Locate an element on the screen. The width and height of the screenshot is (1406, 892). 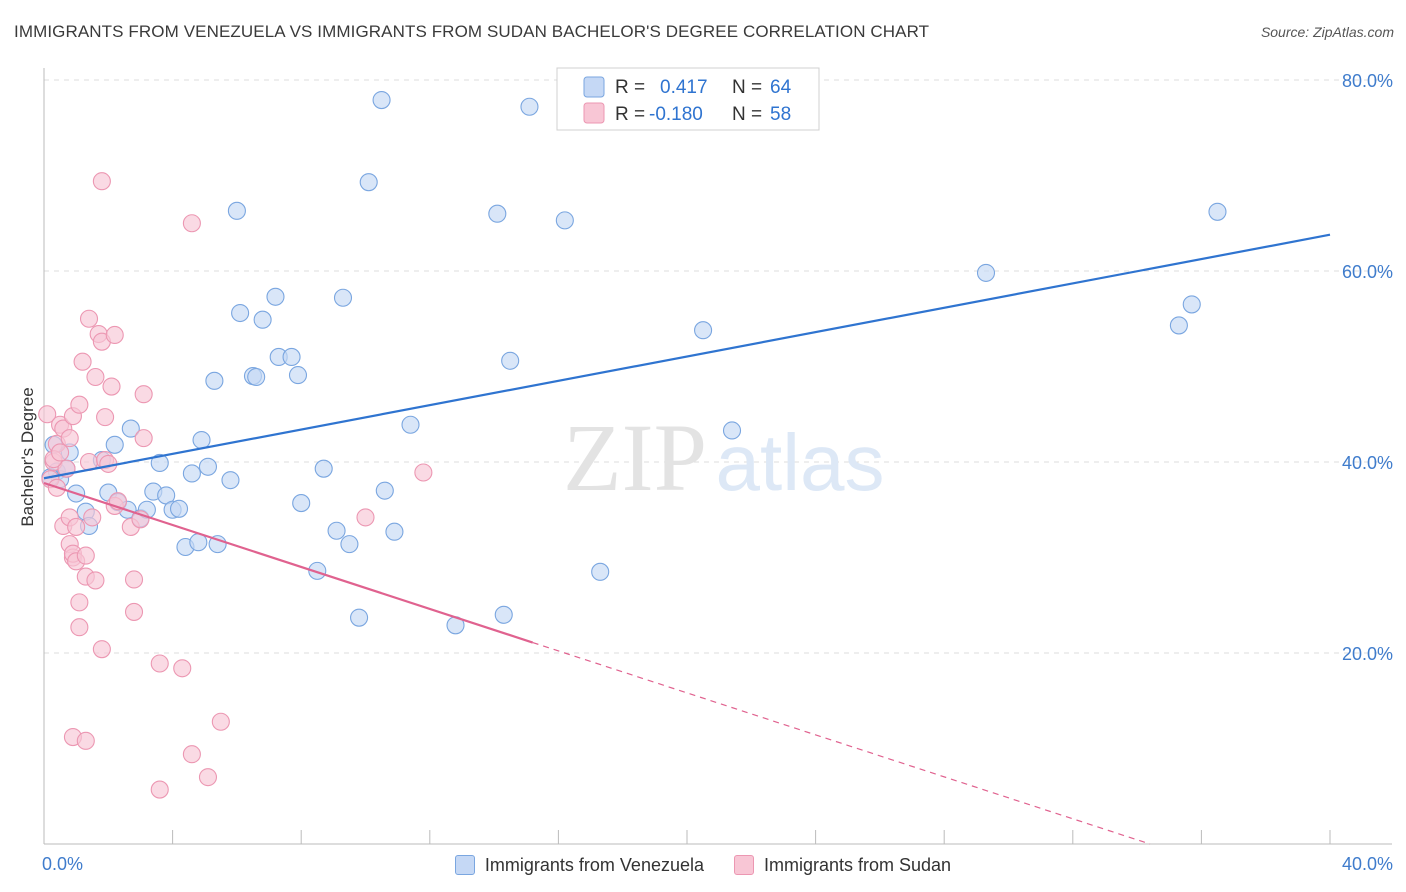
y-tick-label: 60.0% is located at coordinates (1367, 272).